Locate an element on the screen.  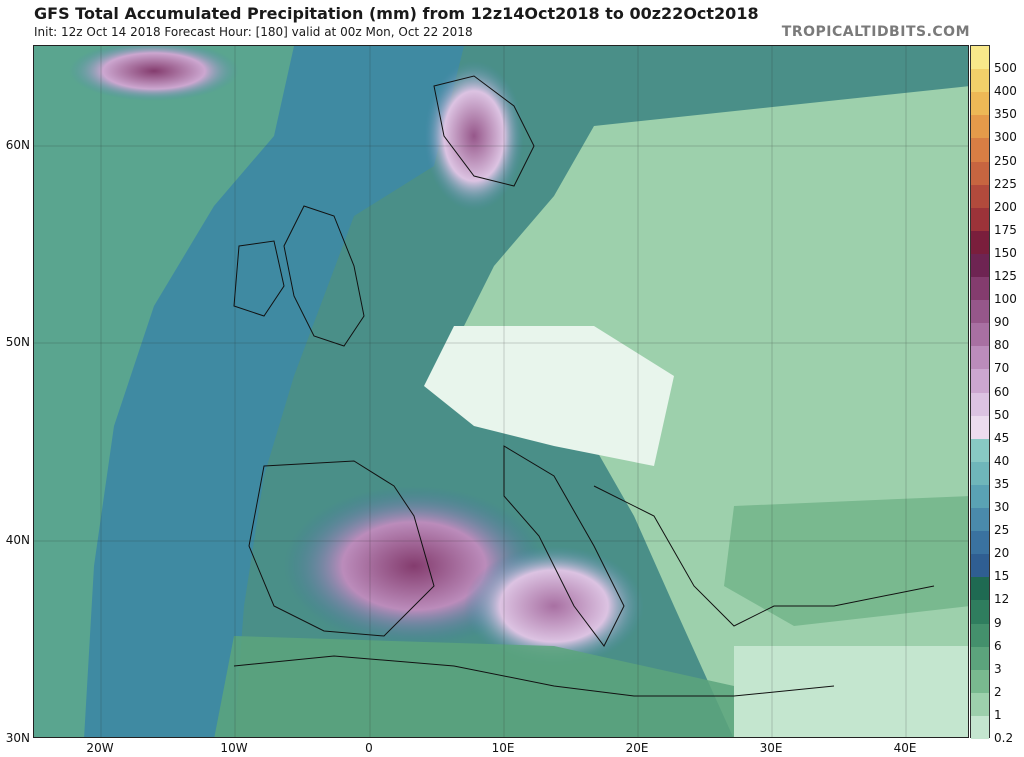
colorbar-level-label: 225 is located at coordinates (1005, 183).